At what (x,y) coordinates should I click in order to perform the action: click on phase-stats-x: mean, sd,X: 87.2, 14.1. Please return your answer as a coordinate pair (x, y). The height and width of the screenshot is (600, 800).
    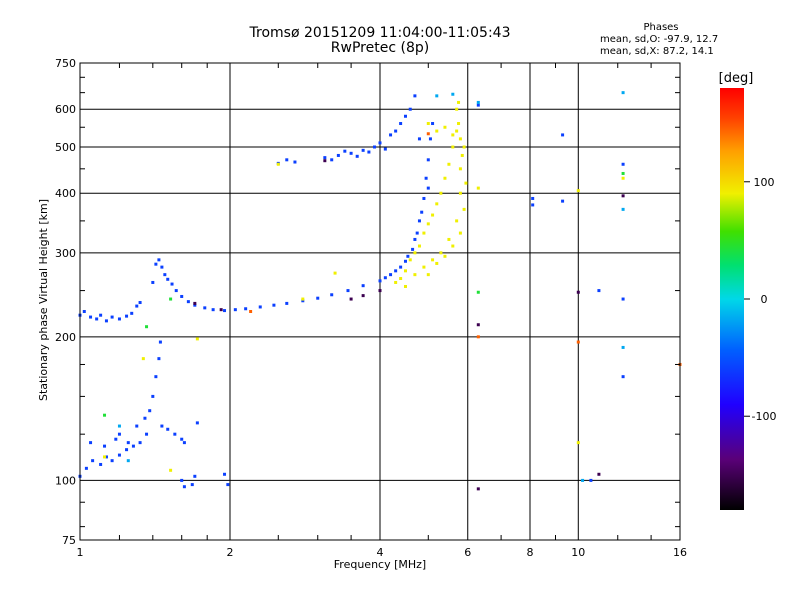
    Looking at the image, I should click on (657, 51).